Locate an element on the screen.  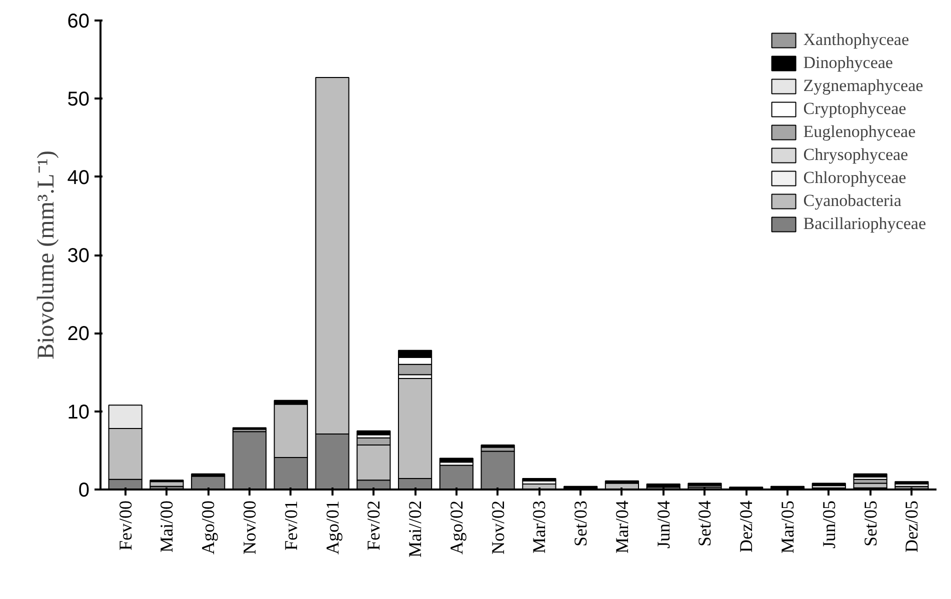
x-tick-label: Set/03 is located at coordinates (580, 523).